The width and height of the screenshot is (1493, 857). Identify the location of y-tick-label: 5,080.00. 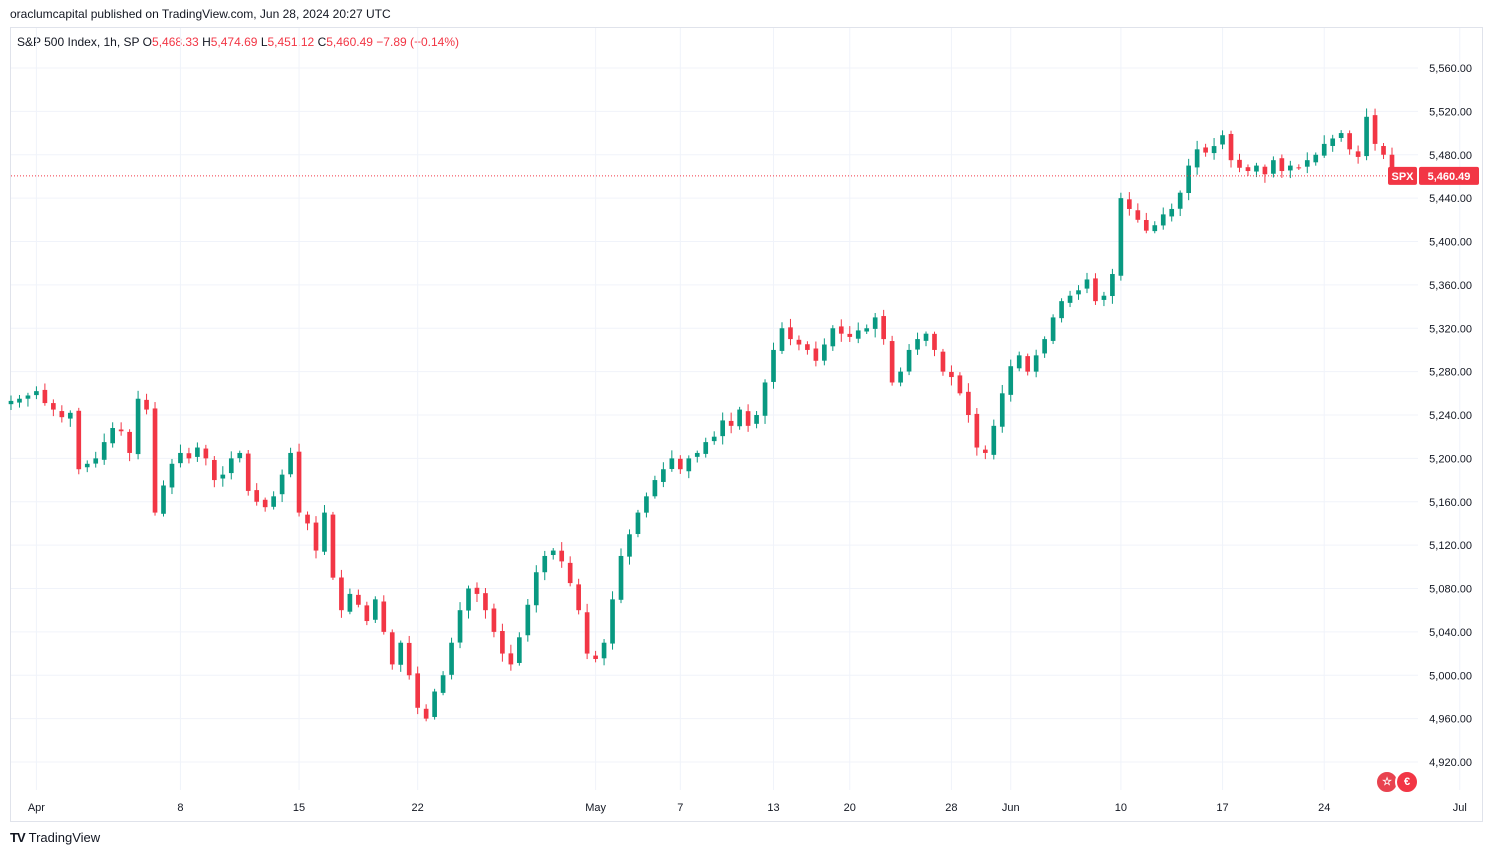
(1450, 590).